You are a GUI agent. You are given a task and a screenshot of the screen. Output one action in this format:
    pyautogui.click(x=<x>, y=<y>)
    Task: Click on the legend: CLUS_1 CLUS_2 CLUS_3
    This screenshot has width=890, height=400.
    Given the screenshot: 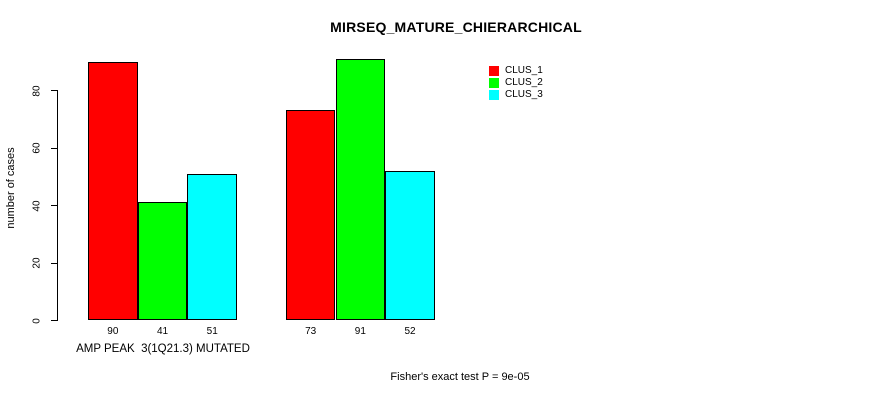 What is the action you would take?
    pyautogui.click(x=516, y=83)
    